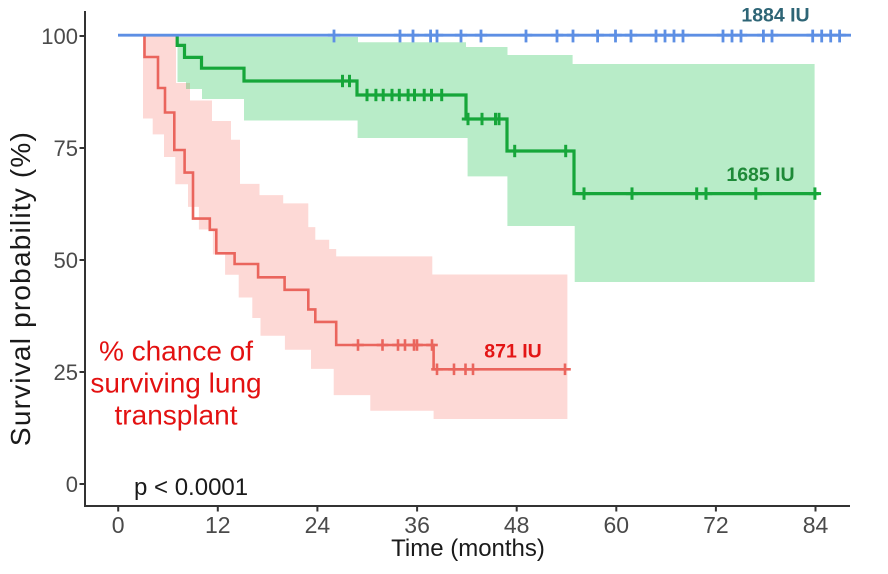 The width and height of the screenshot is (888, 574). What do you see at coordinates (66, 260) in the screenshot?
I see `svg-text: 50` at bounding box center [66, 260].